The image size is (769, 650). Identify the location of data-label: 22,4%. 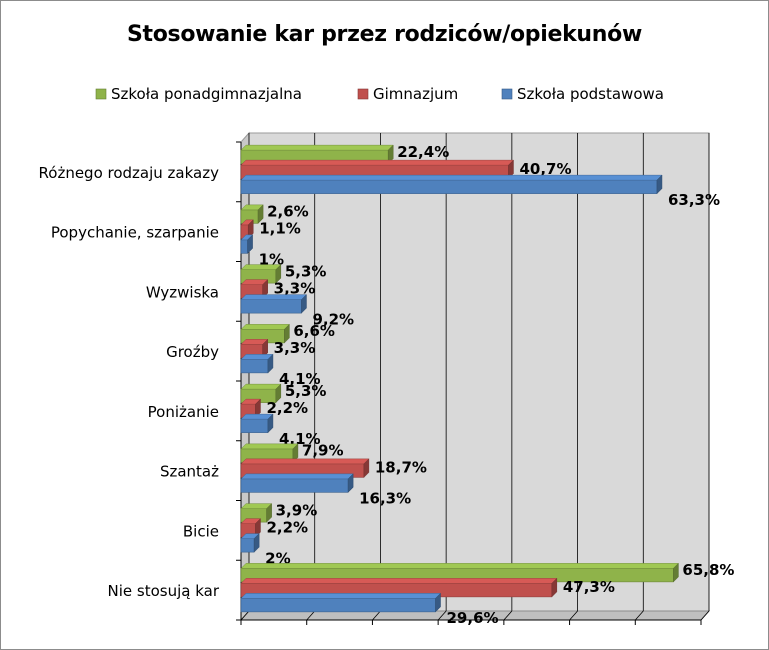
(423, 152).